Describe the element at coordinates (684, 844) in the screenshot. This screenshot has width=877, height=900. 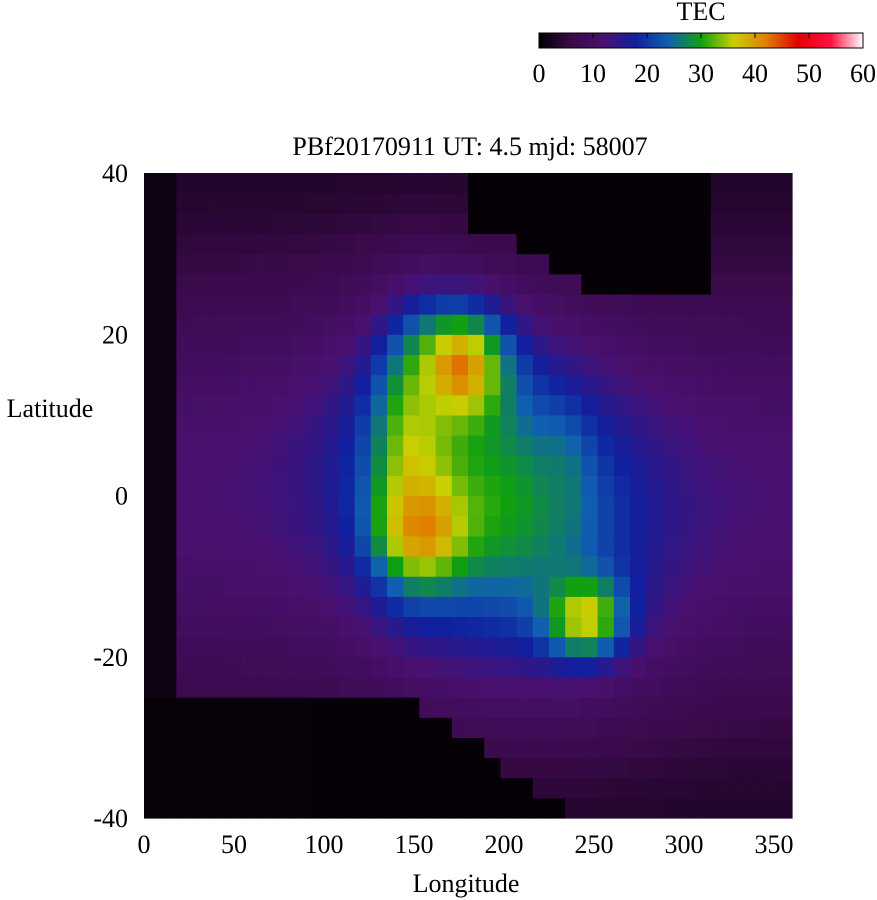
I see `x-tick-label: 300` at that location.